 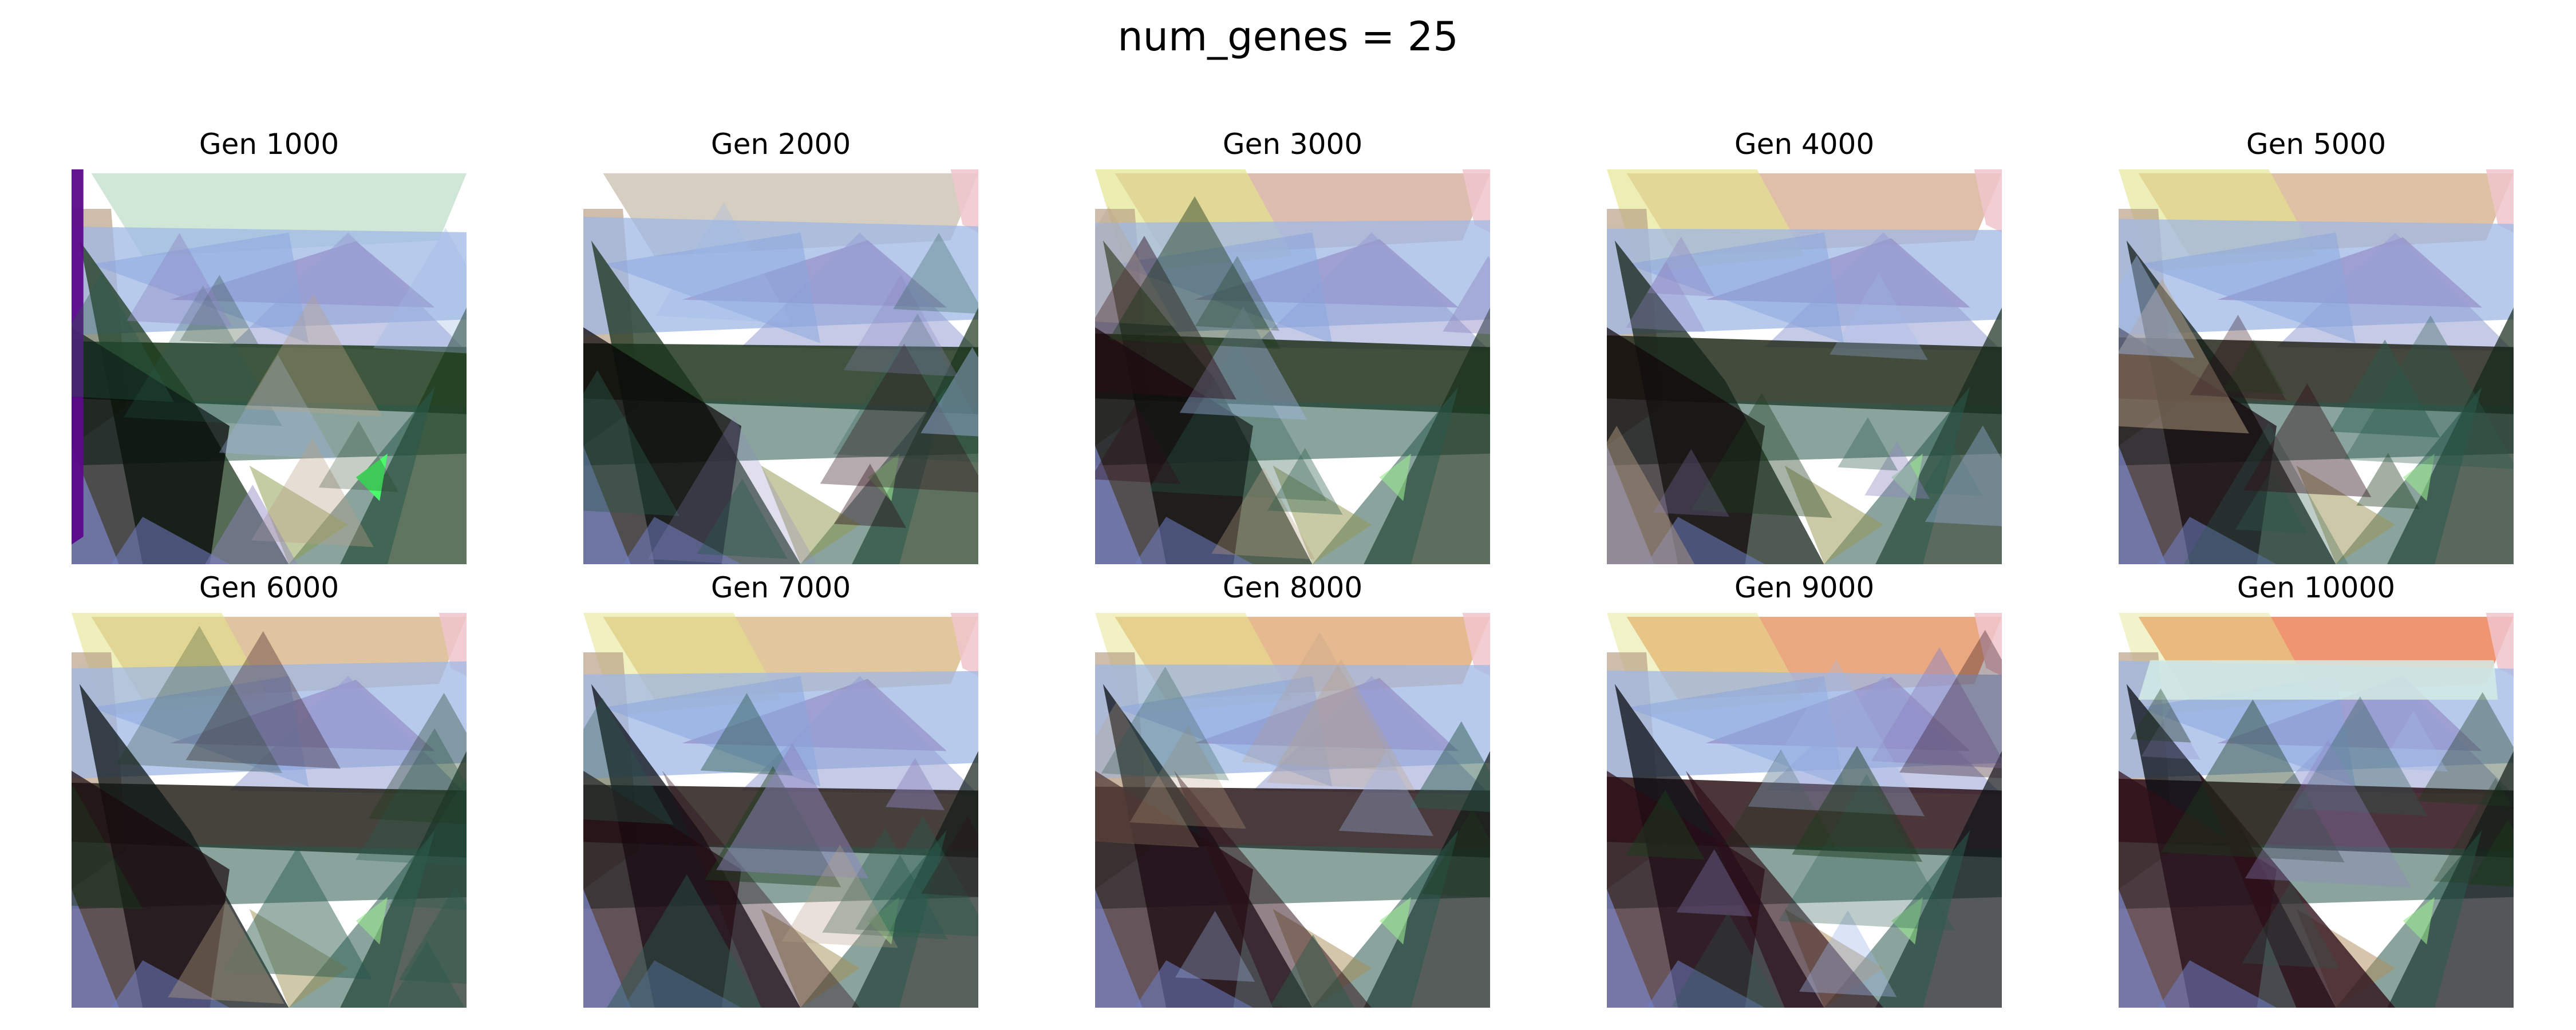 I want to click on panel-title-gen-2000: Gen 2000, so click(x=780, y=144).